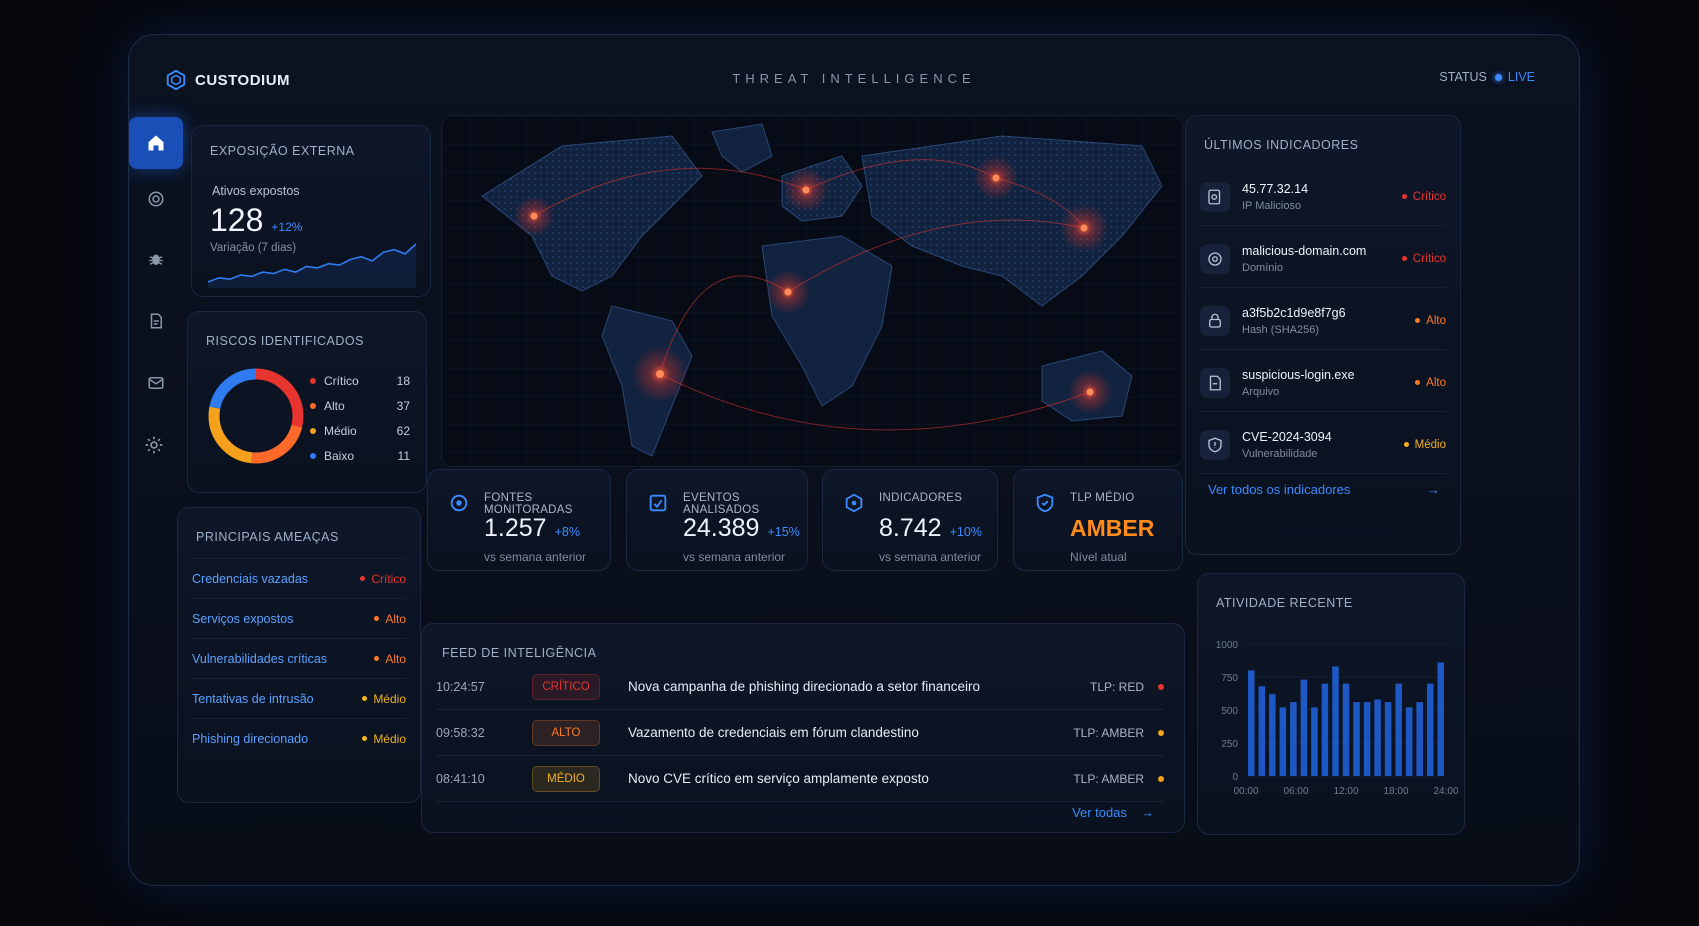  I want to click on indicator-item: suspicious-login.exe Arquivo Alto, so click(1323, 383).